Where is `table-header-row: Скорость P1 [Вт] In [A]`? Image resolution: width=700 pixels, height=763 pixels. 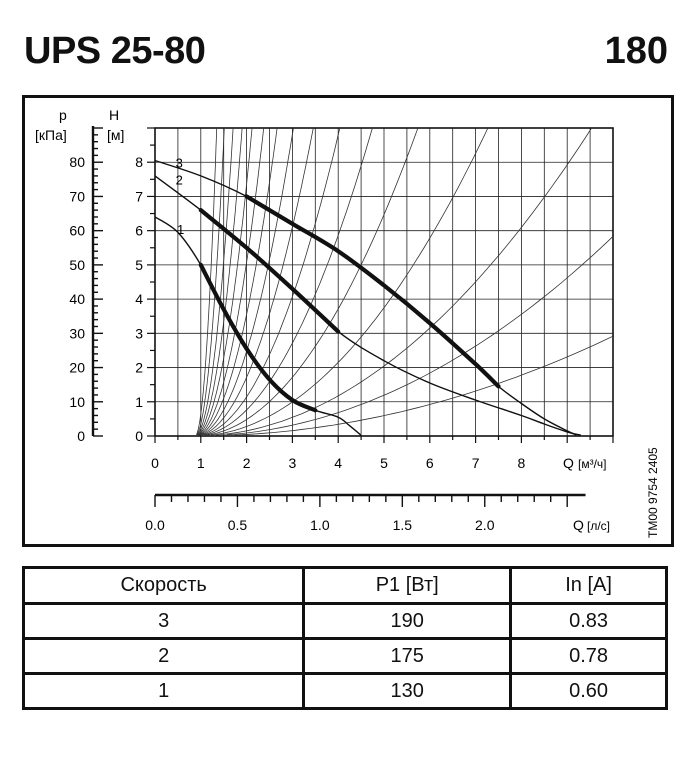 table-header-row: Скорость P1 [Вт] In [A] is located at coordinates (344, 585).